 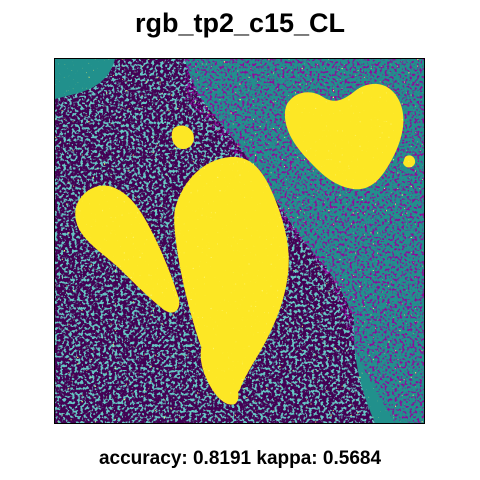 What do you see at coordinates (240, 23) in the screenshot?
I see `figure-title: rgb_tp2_c15_CL` at bounding box center [240, 23].